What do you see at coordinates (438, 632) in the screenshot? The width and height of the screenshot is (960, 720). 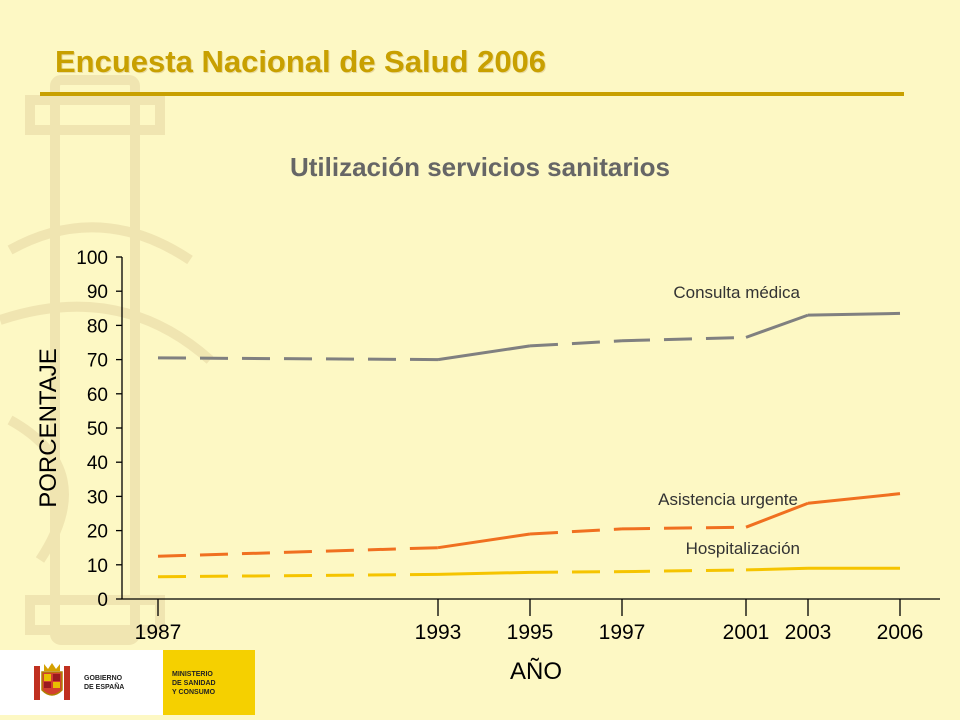 I see `x-tick-label: 1993` at bounding box center [438, 632].